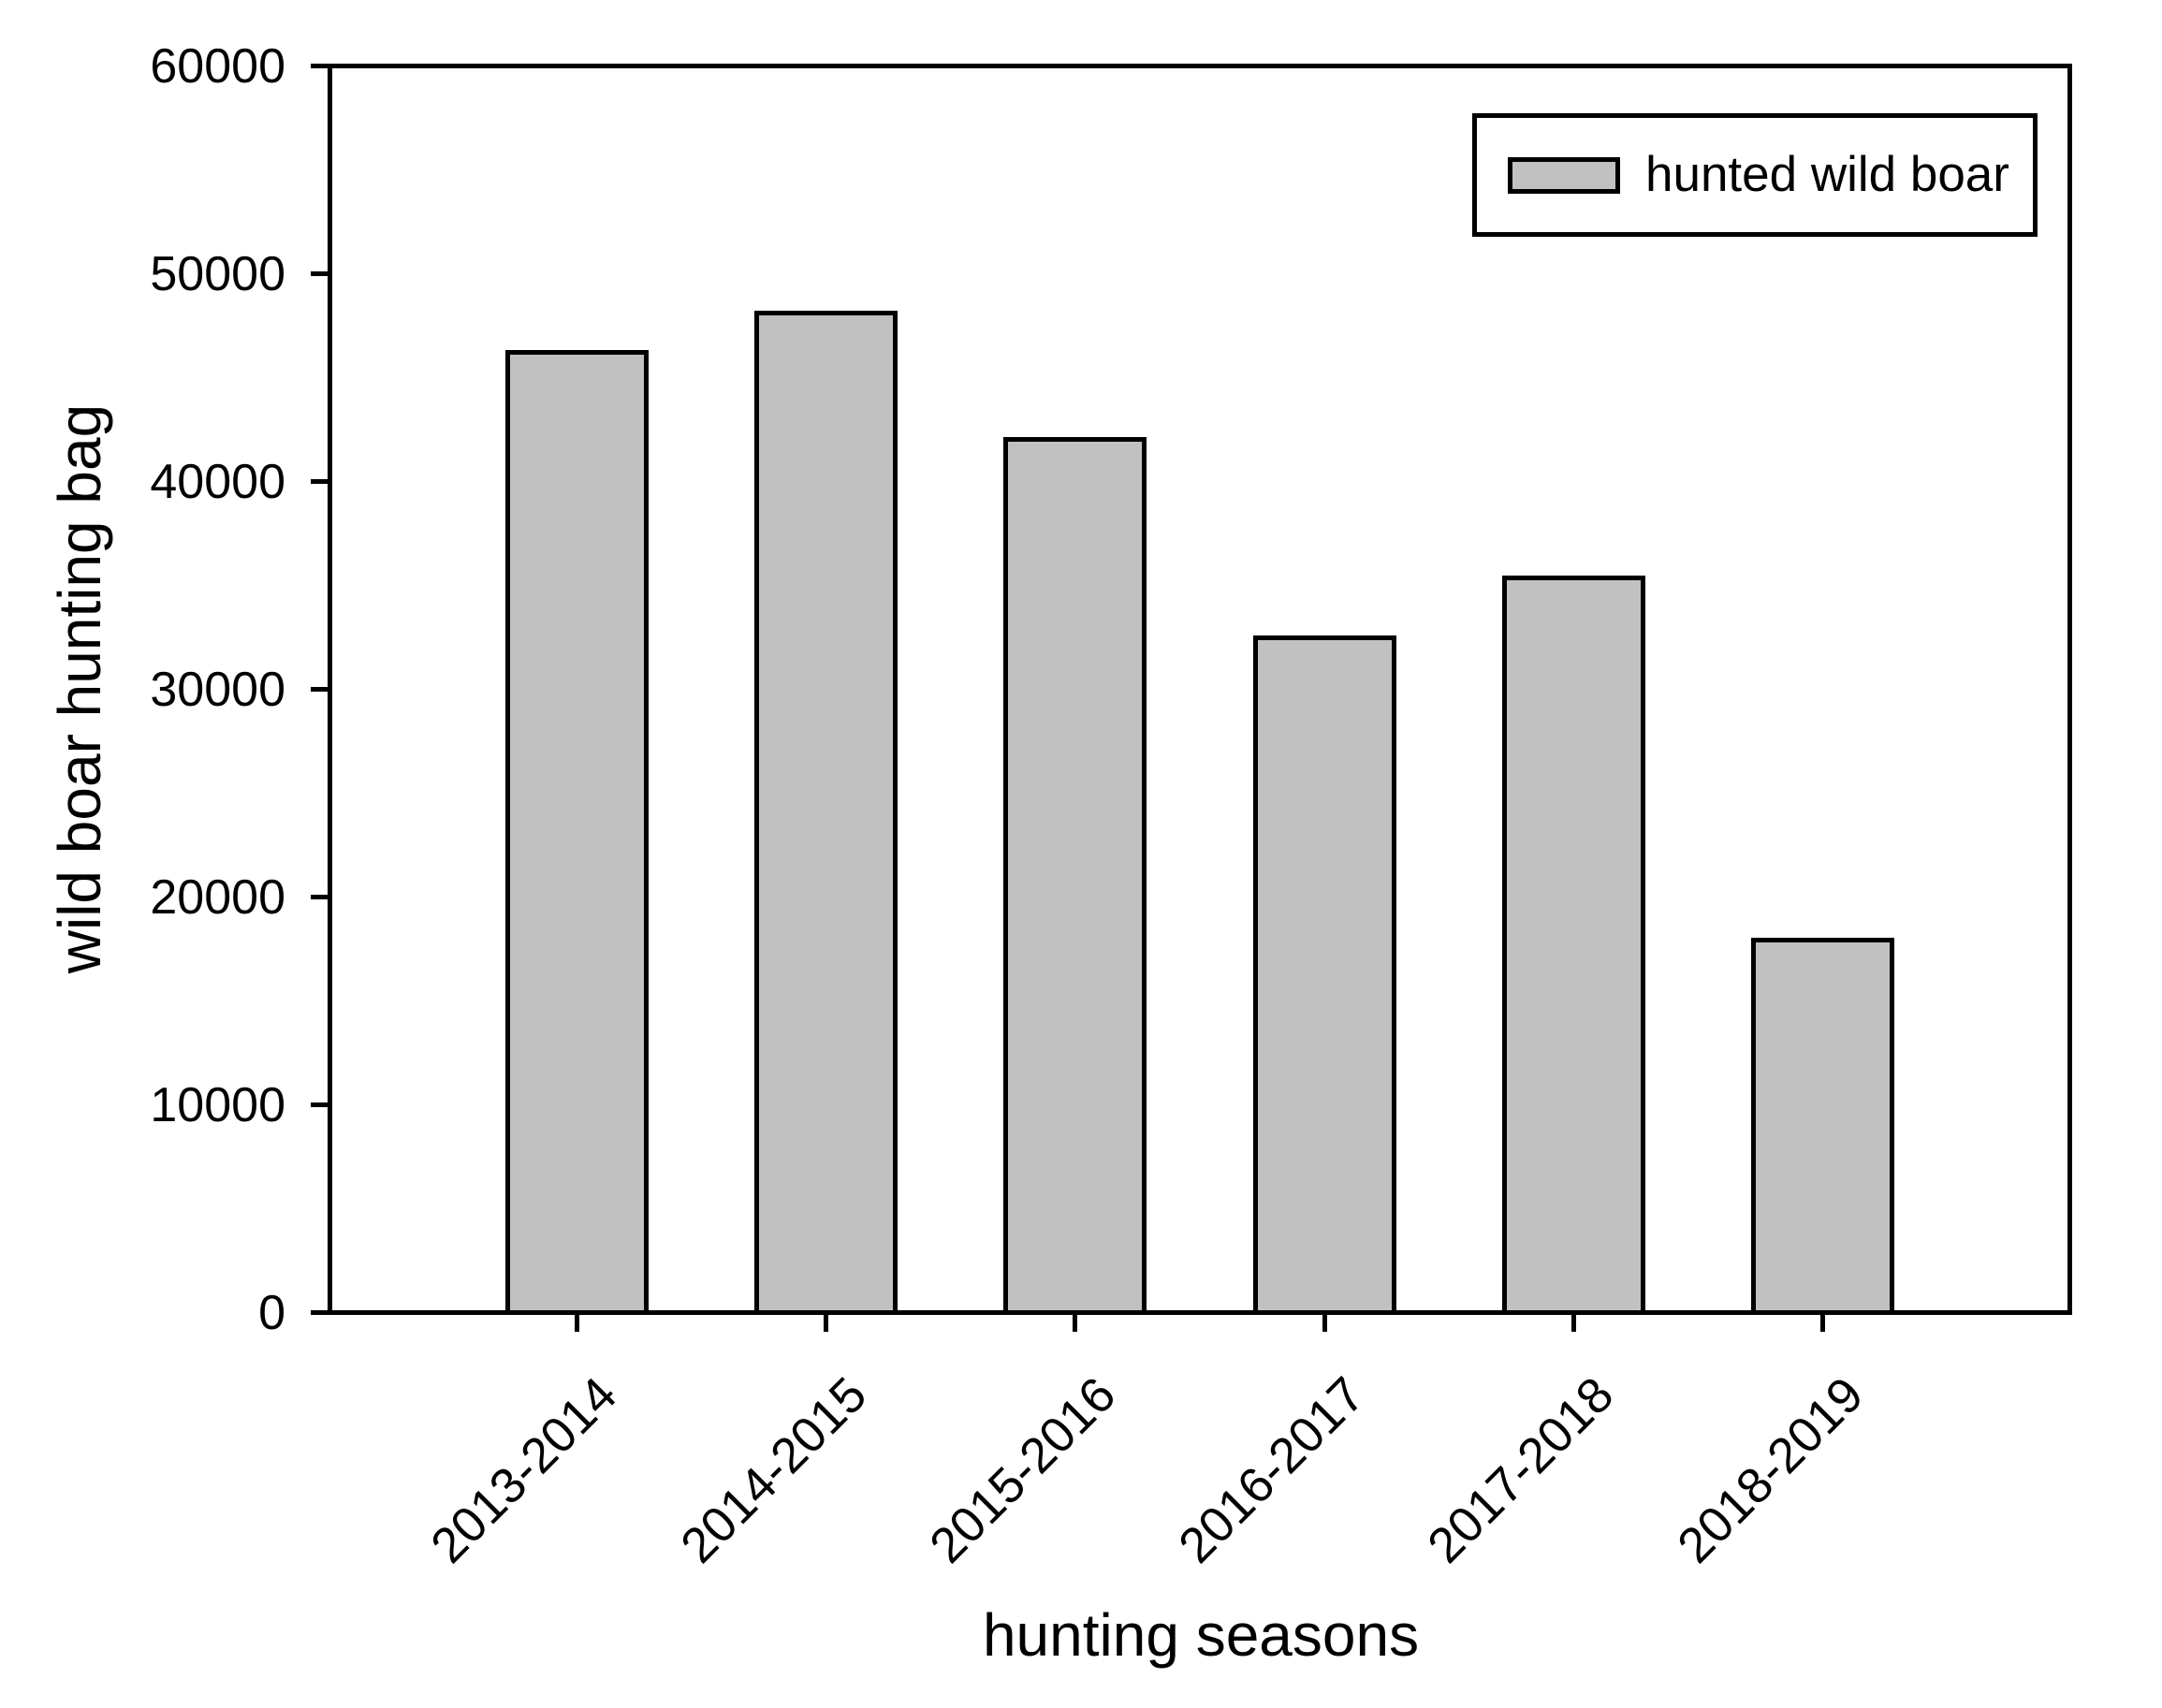  What do you see at coordinates (826, 810) in the screenshot?
I see `bar-2014-2015` at bounding box center [826, 810].